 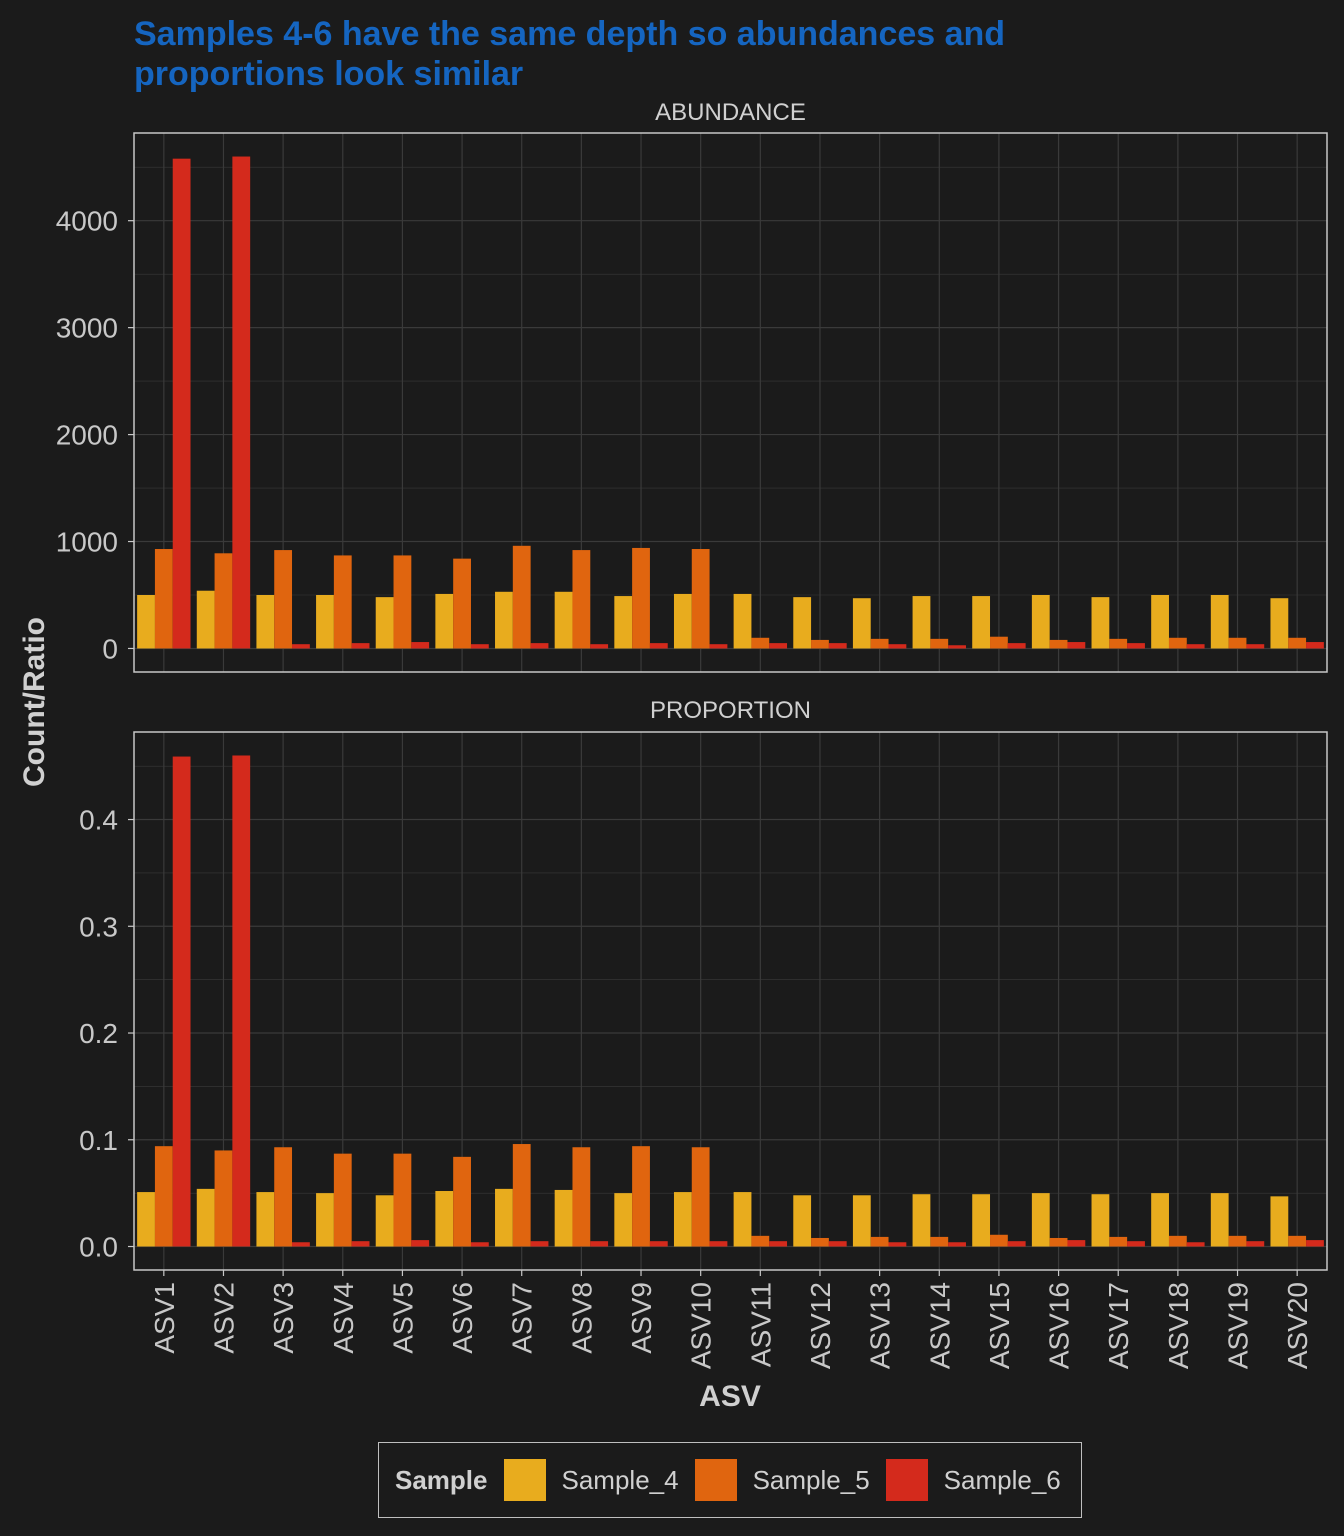 What do you see at coordinates (730, 112) in the screenshot?
I see `panel-strip-label: ABUNDANCE` at bounding box center [730, 112].